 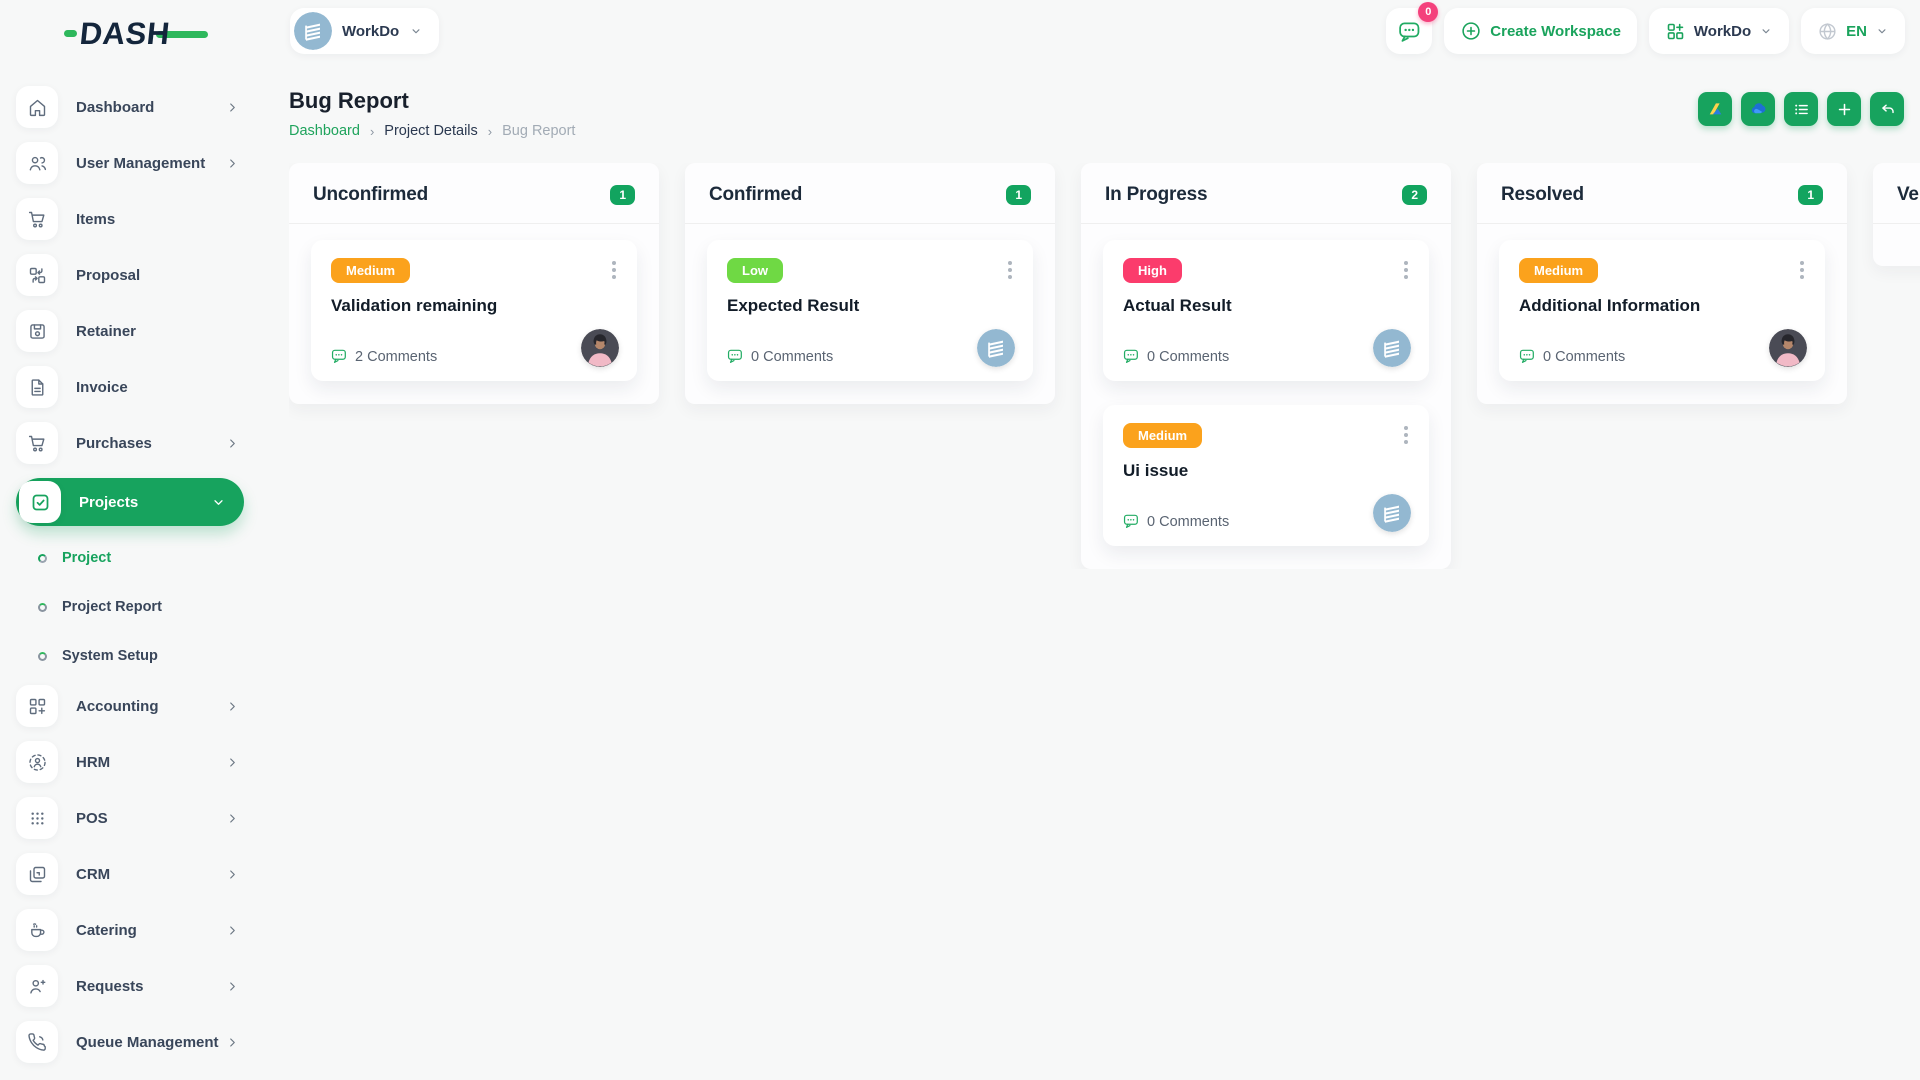 What do you see at coordinates (1788, 348) in the screenshot?
I see `assignee-avatar` at bounding box center [1788, 348].